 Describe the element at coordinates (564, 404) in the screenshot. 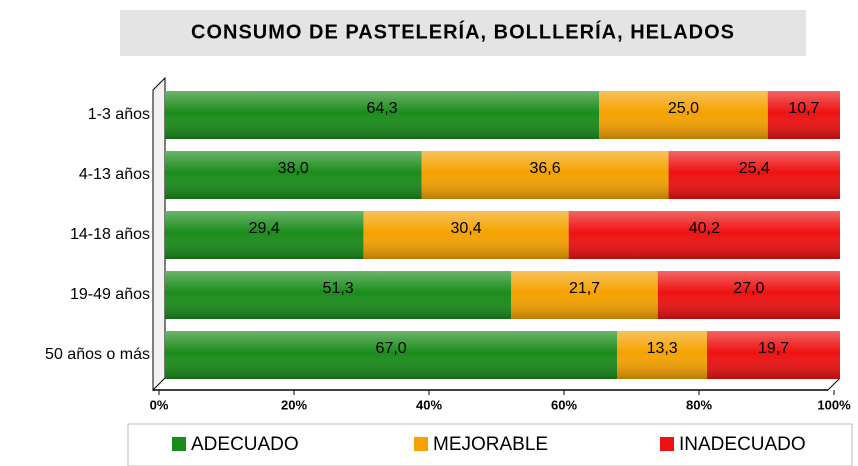

I see `x-tick-label: 60%` at that location.